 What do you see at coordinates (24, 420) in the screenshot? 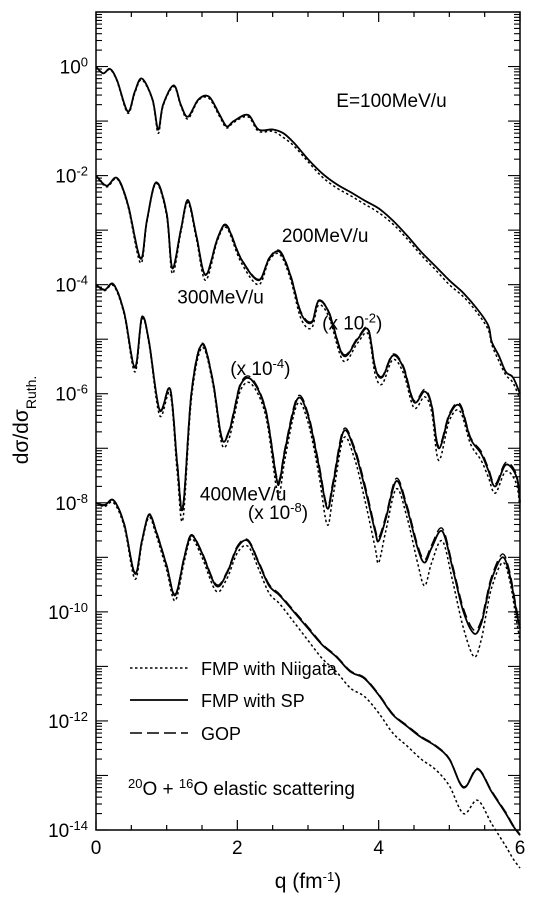
I see `y-axis-title: dσ/dσRuth.` at bounding box center [24, 420].